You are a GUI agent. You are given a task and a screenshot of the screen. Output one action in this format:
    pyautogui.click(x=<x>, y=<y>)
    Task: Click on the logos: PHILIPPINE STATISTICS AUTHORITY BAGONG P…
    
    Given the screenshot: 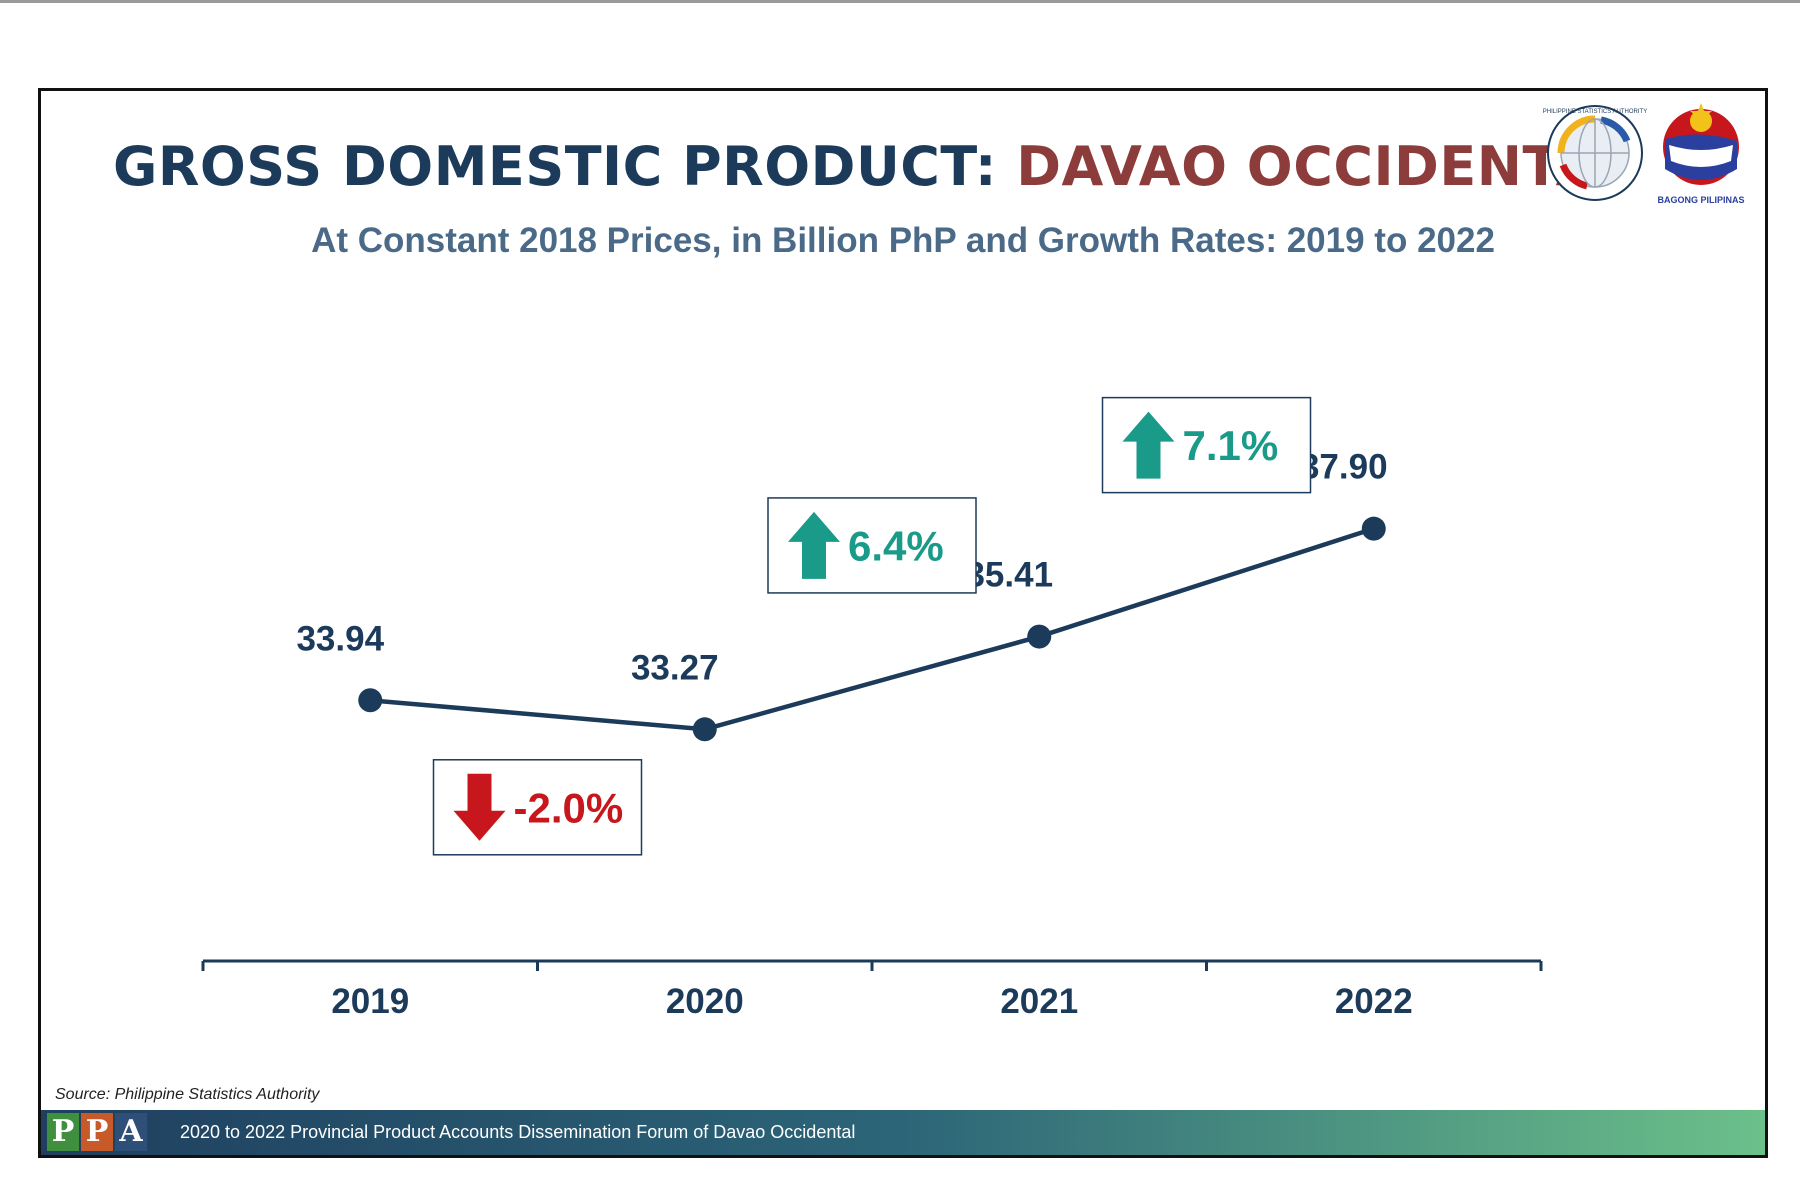 What is the action you would take?
    pyautogui.click(x=1649, y=155)
    